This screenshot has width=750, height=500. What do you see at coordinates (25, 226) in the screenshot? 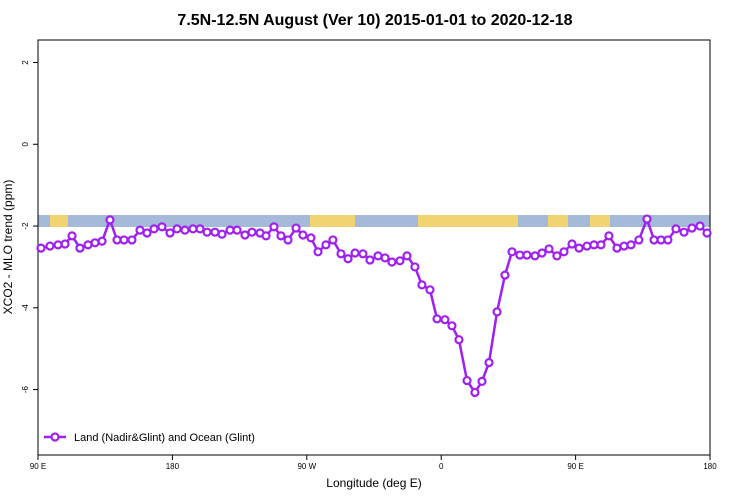
I see `y-tick-label: -2` at bounding box center [25, 226].